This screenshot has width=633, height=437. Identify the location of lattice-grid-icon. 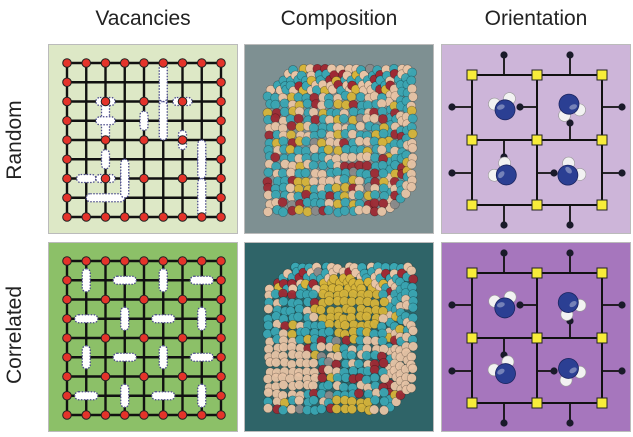
(143, 337).